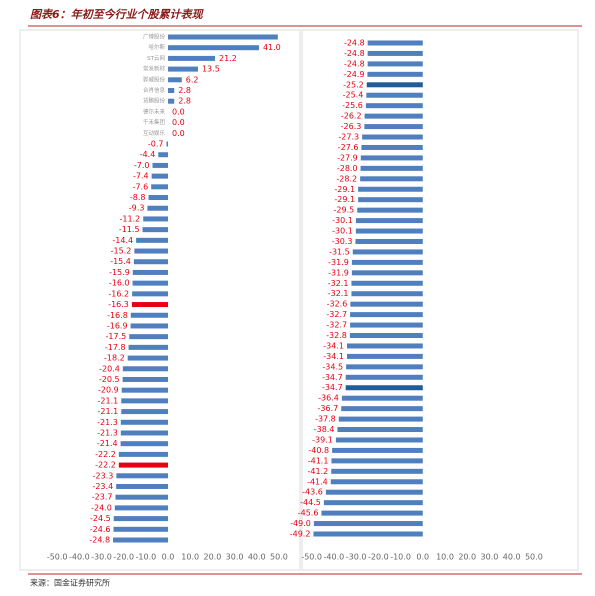 This screenshot has height=596, width=595. What do you see at coordinates (107, 443) in the screenshot?
I see `value-label: -21.4` at bounding box center [107, 443].